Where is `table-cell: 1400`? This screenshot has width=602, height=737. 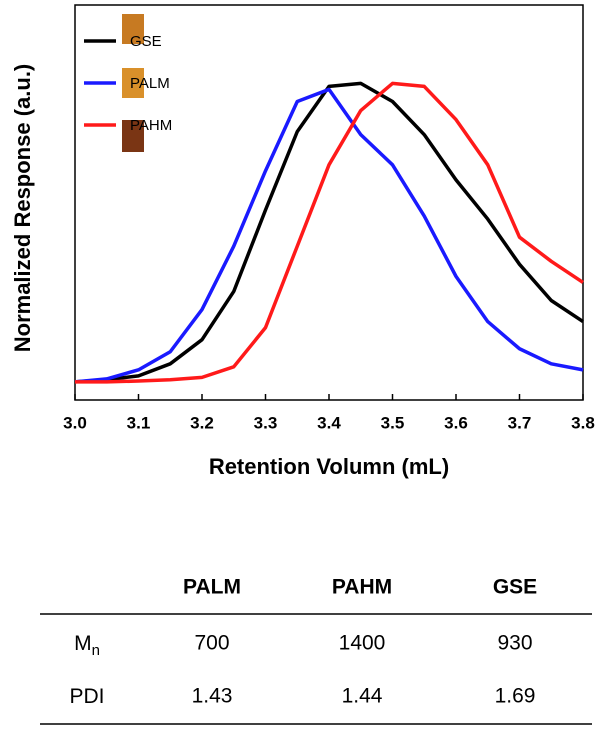
table-cell: 1400 is located at coordinates (362, 643).